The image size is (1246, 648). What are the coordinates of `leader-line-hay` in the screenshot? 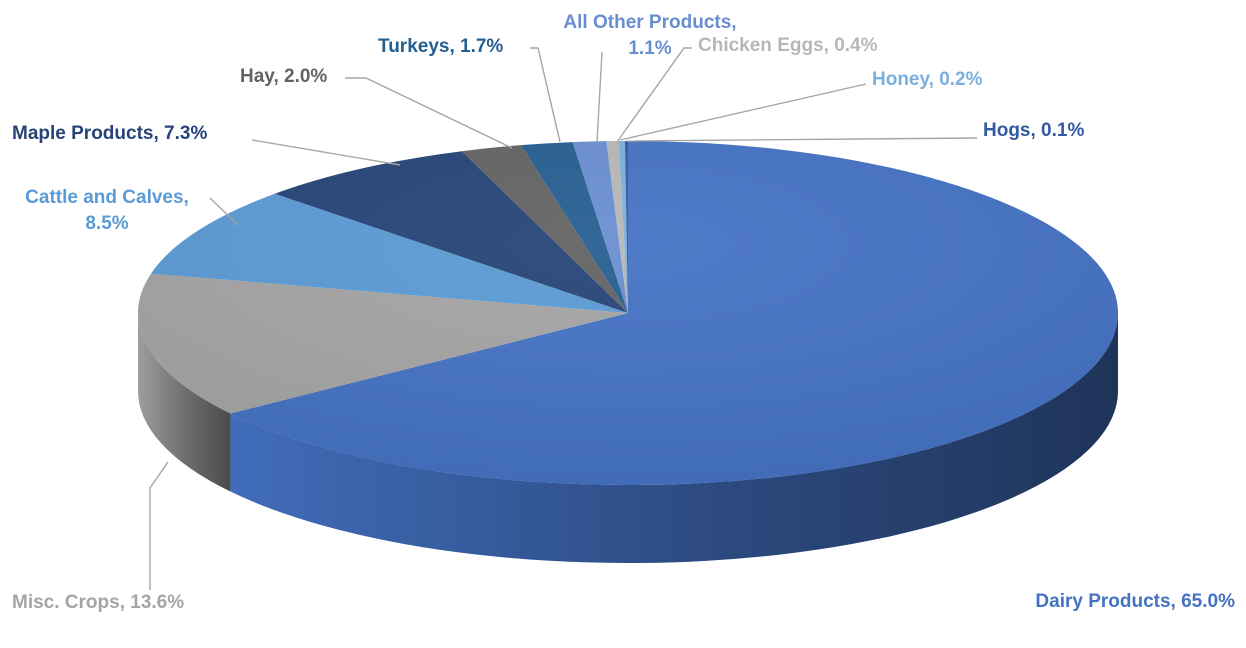 It's located at (429, 113).